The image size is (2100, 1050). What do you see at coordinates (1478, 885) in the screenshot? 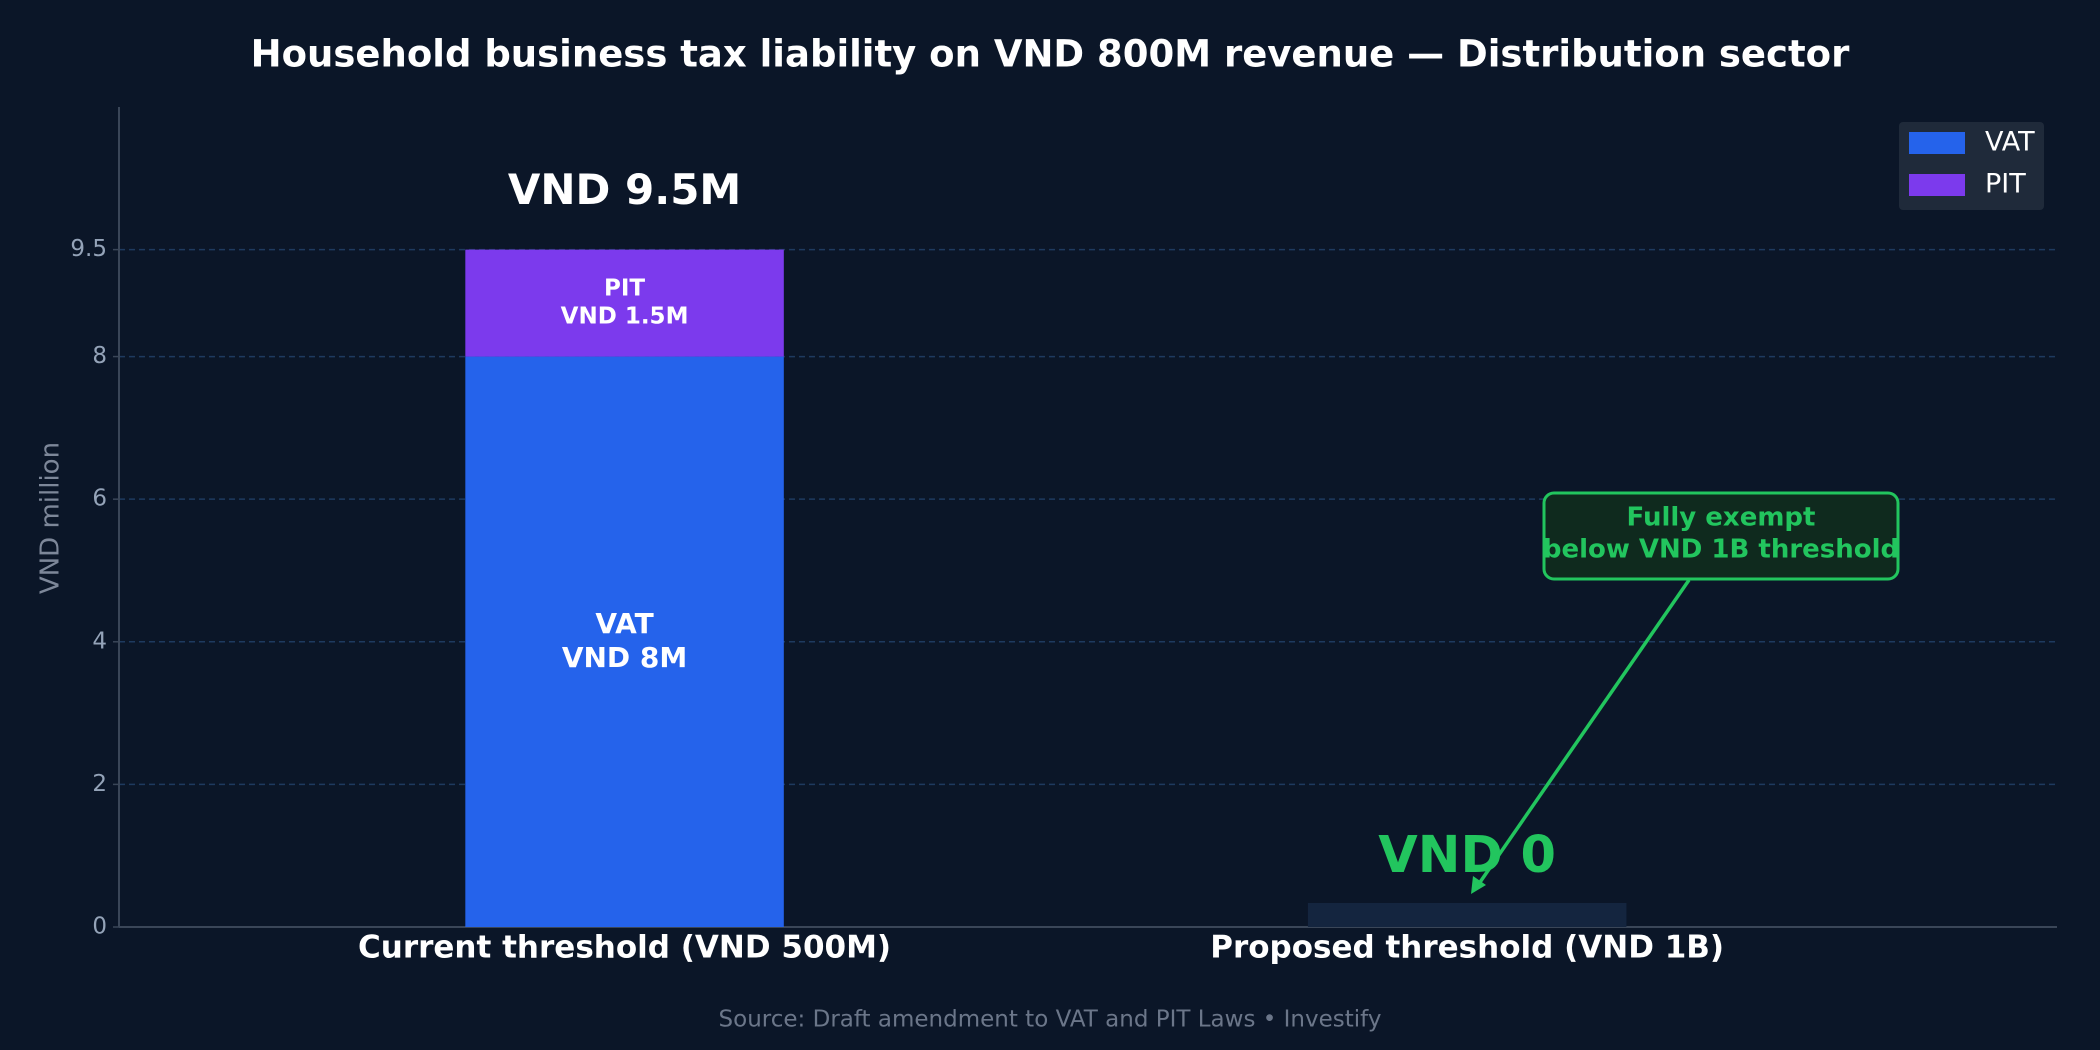
I see `arrow-head` at bounding box center [1478, 885].